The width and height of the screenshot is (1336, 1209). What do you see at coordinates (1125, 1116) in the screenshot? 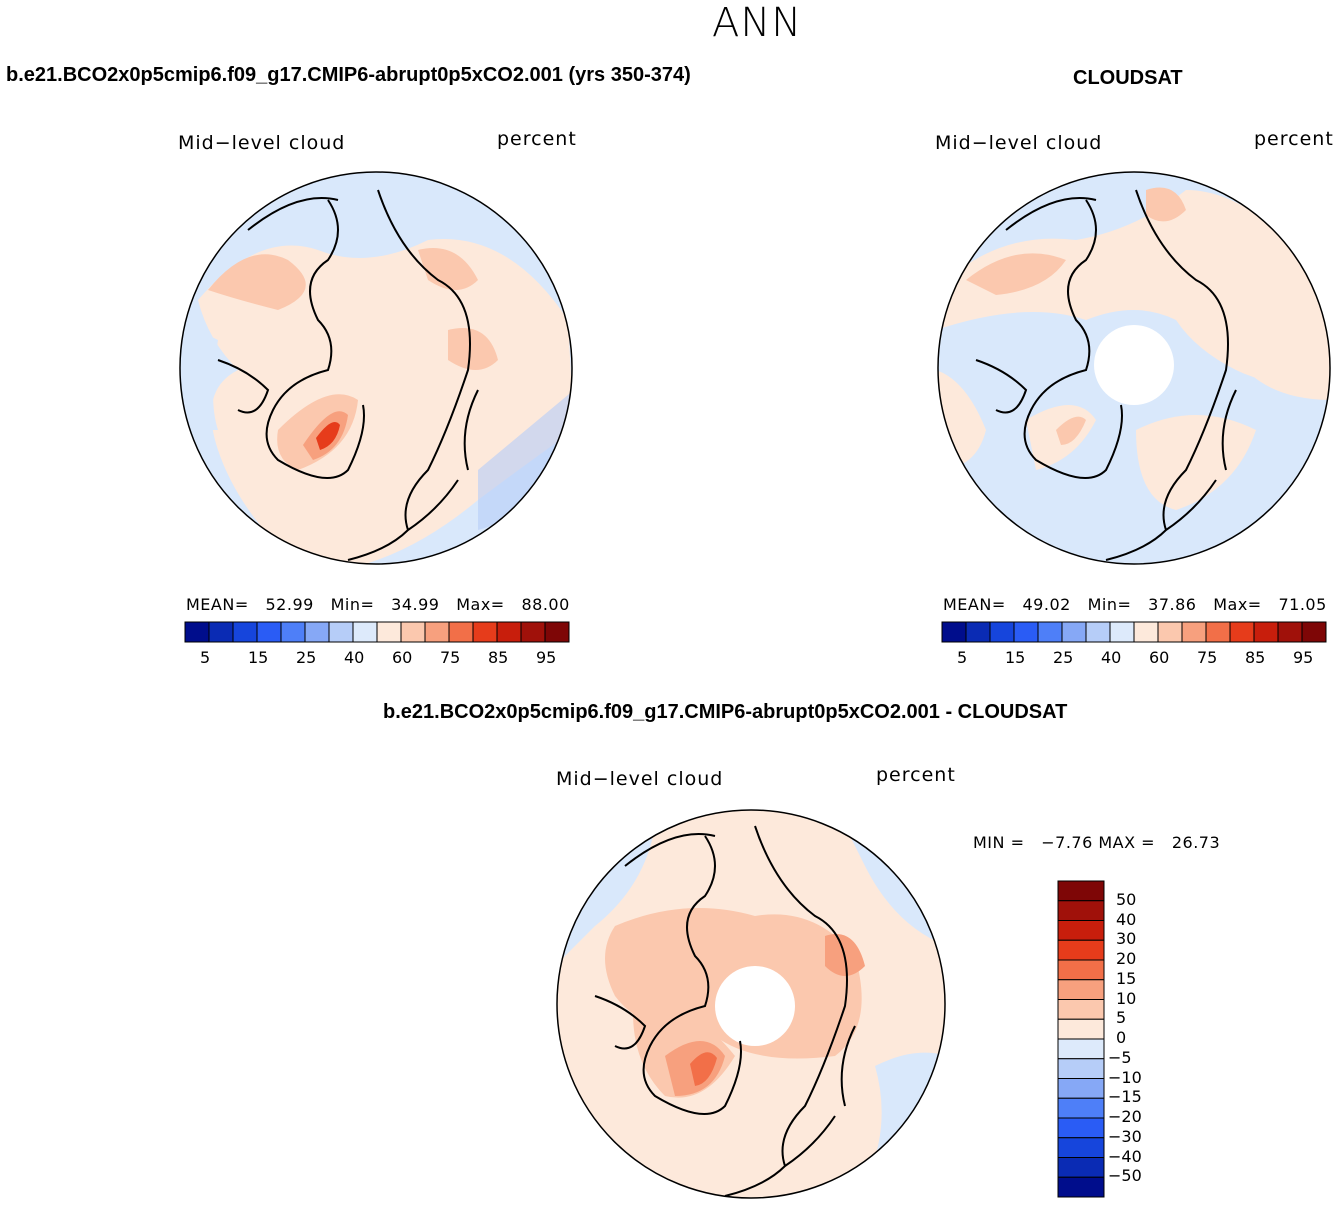
I see `panel3-colorbar-tick-label: −20` at bounding box center [1125, 1116].